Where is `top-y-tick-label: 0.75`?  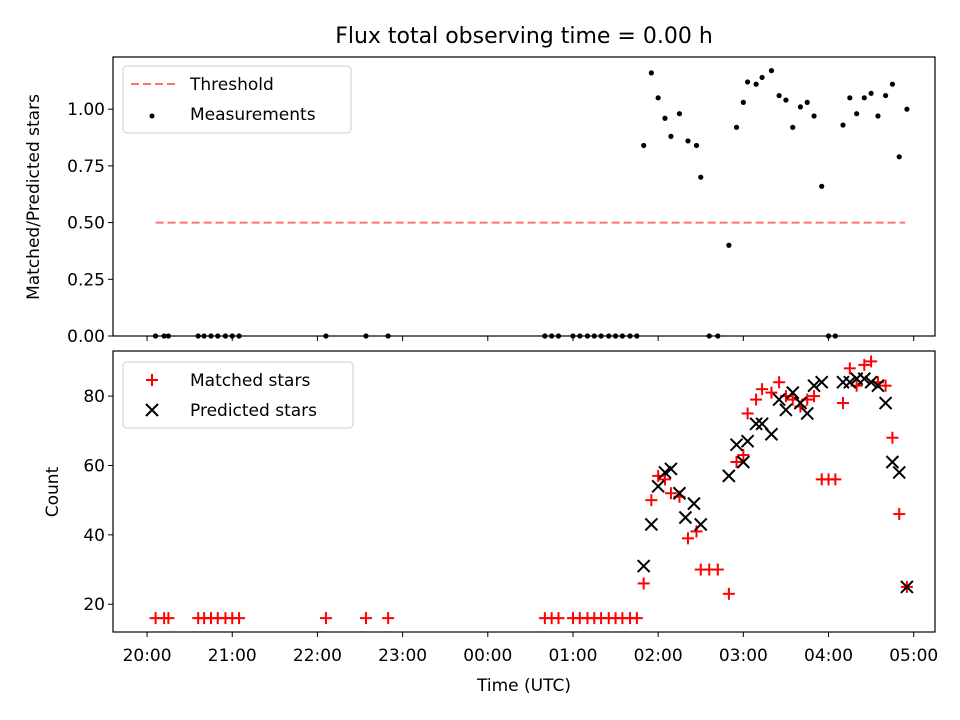 top-y-tick-label: 0.75 is located at coordinates (86, 167).